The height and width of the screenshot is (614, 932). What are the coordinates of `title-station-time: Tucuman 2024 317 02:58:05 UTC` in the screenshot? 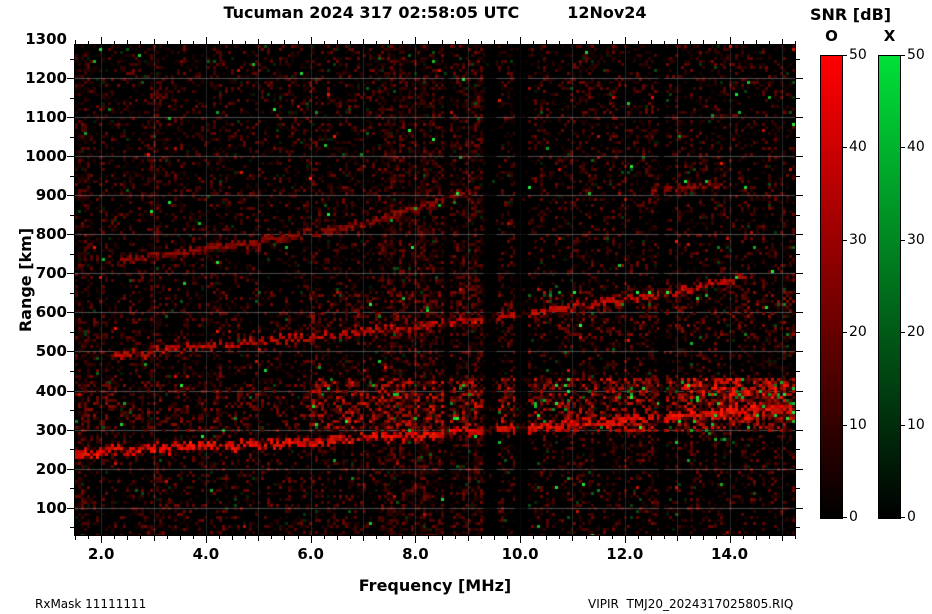 It's located at (371, 12).